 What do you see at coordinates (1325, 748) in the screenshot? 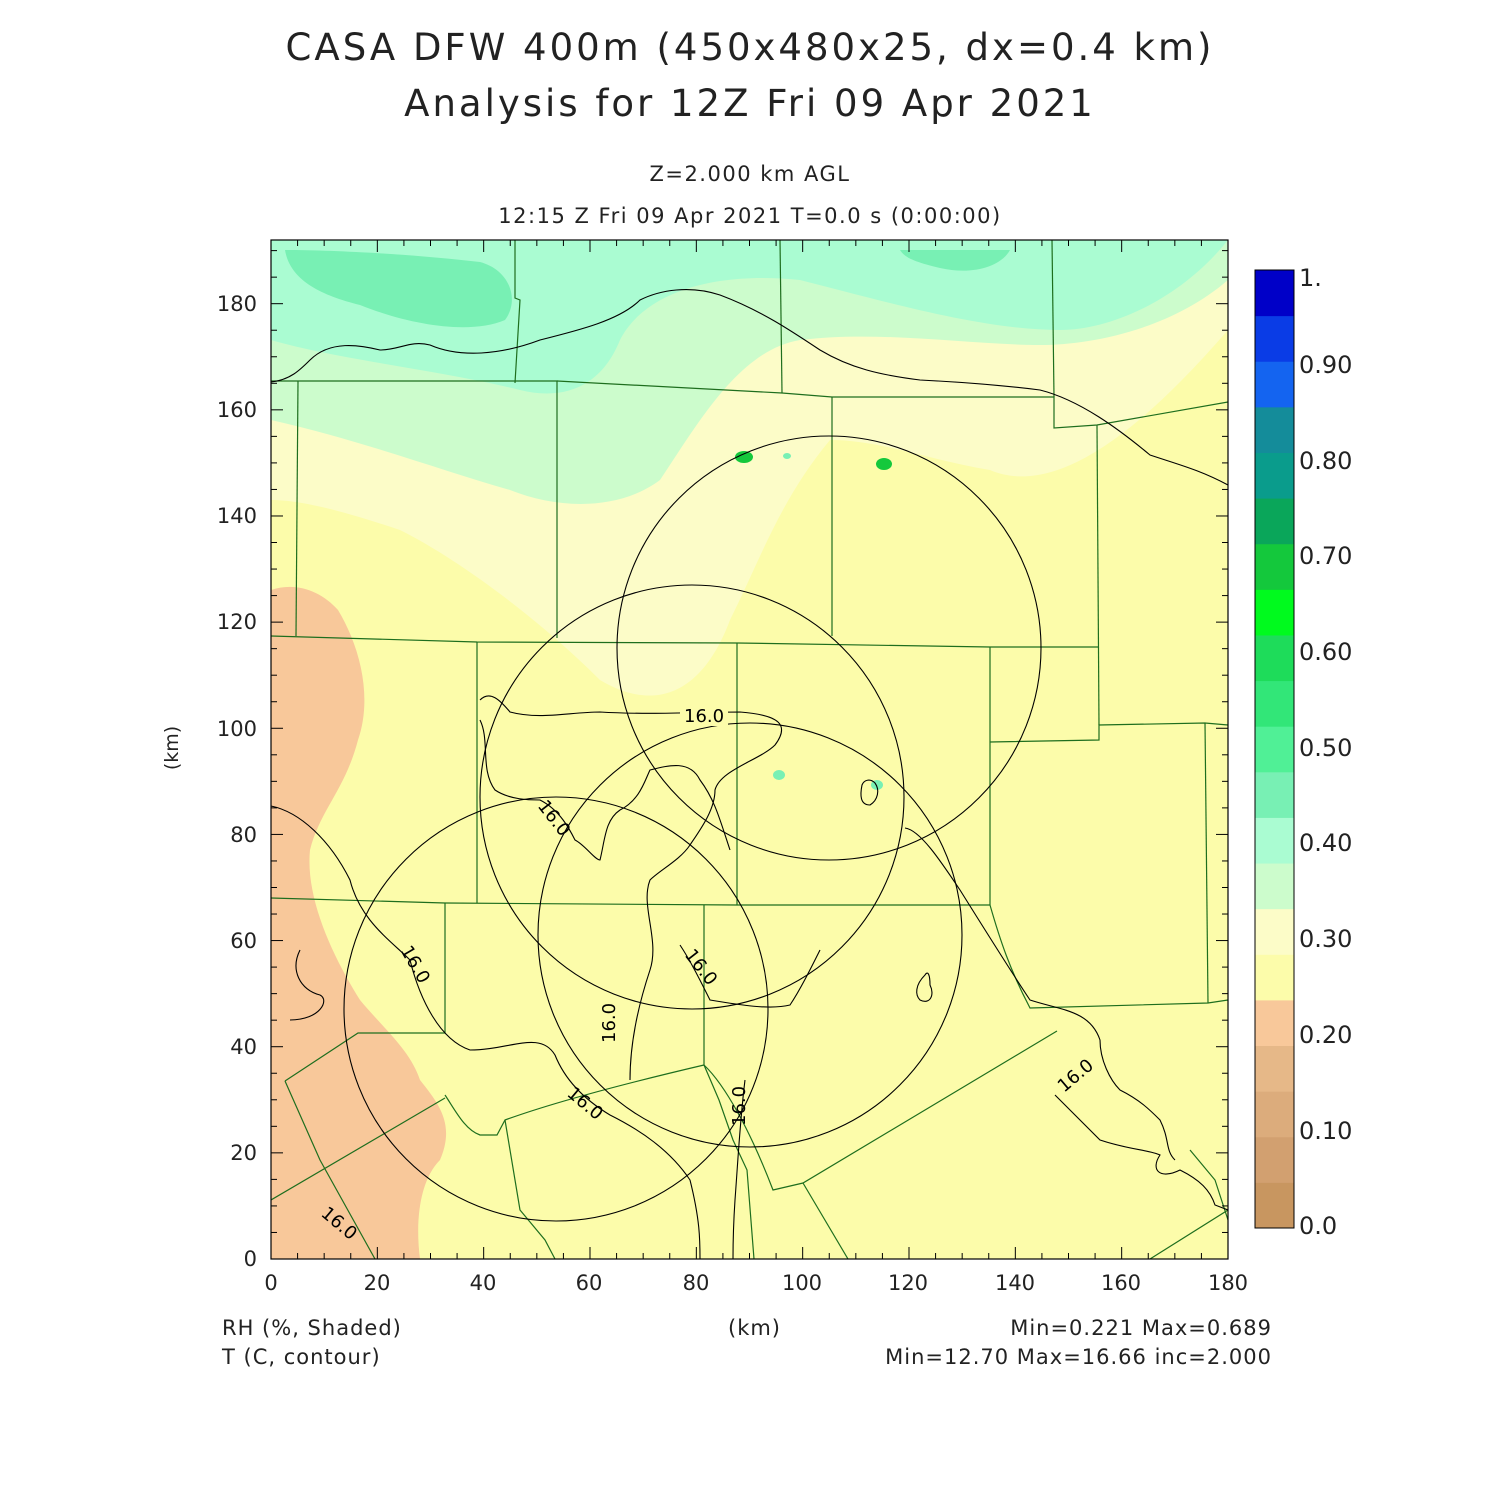
I see `colorbar-label: 0.50` at bounding box center [1325, 748].